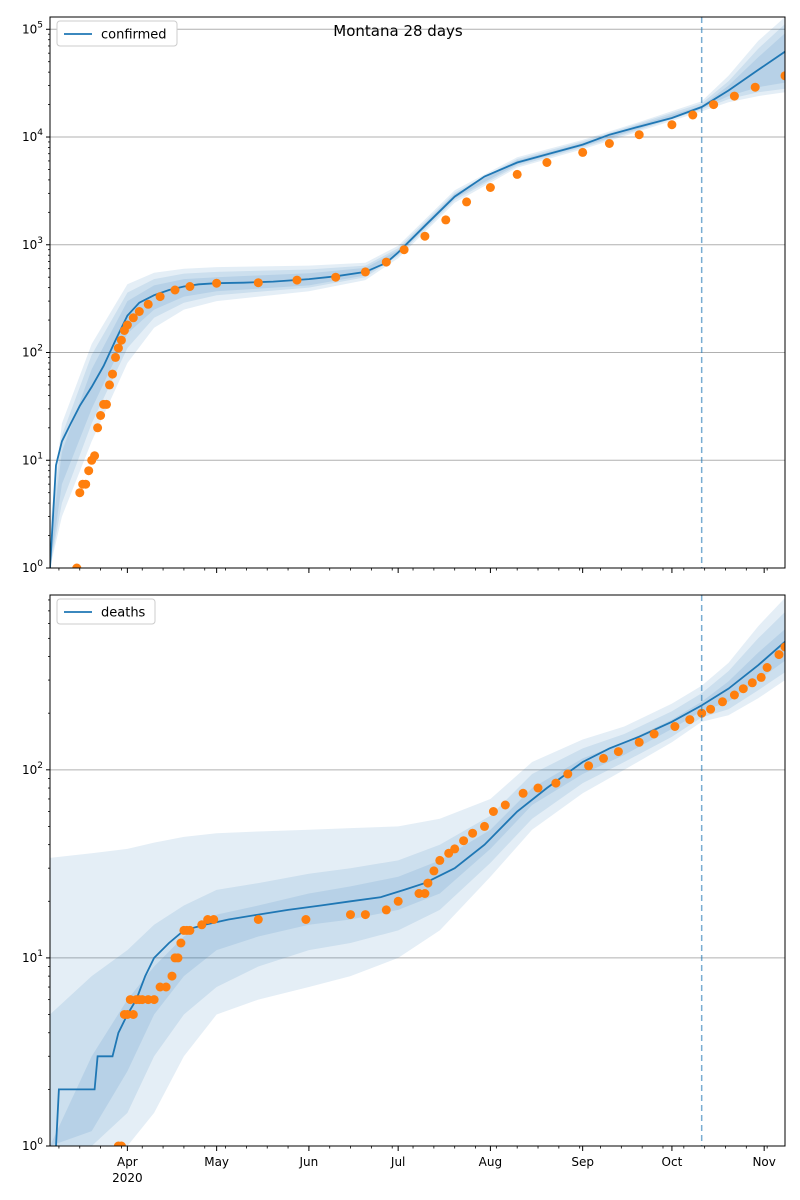 The image size is (800, 1200). What do you see at coordinates (490, 1162) in the screenshot?
I see `x-tick-label: Aug` at bounding box center [490, 1162].